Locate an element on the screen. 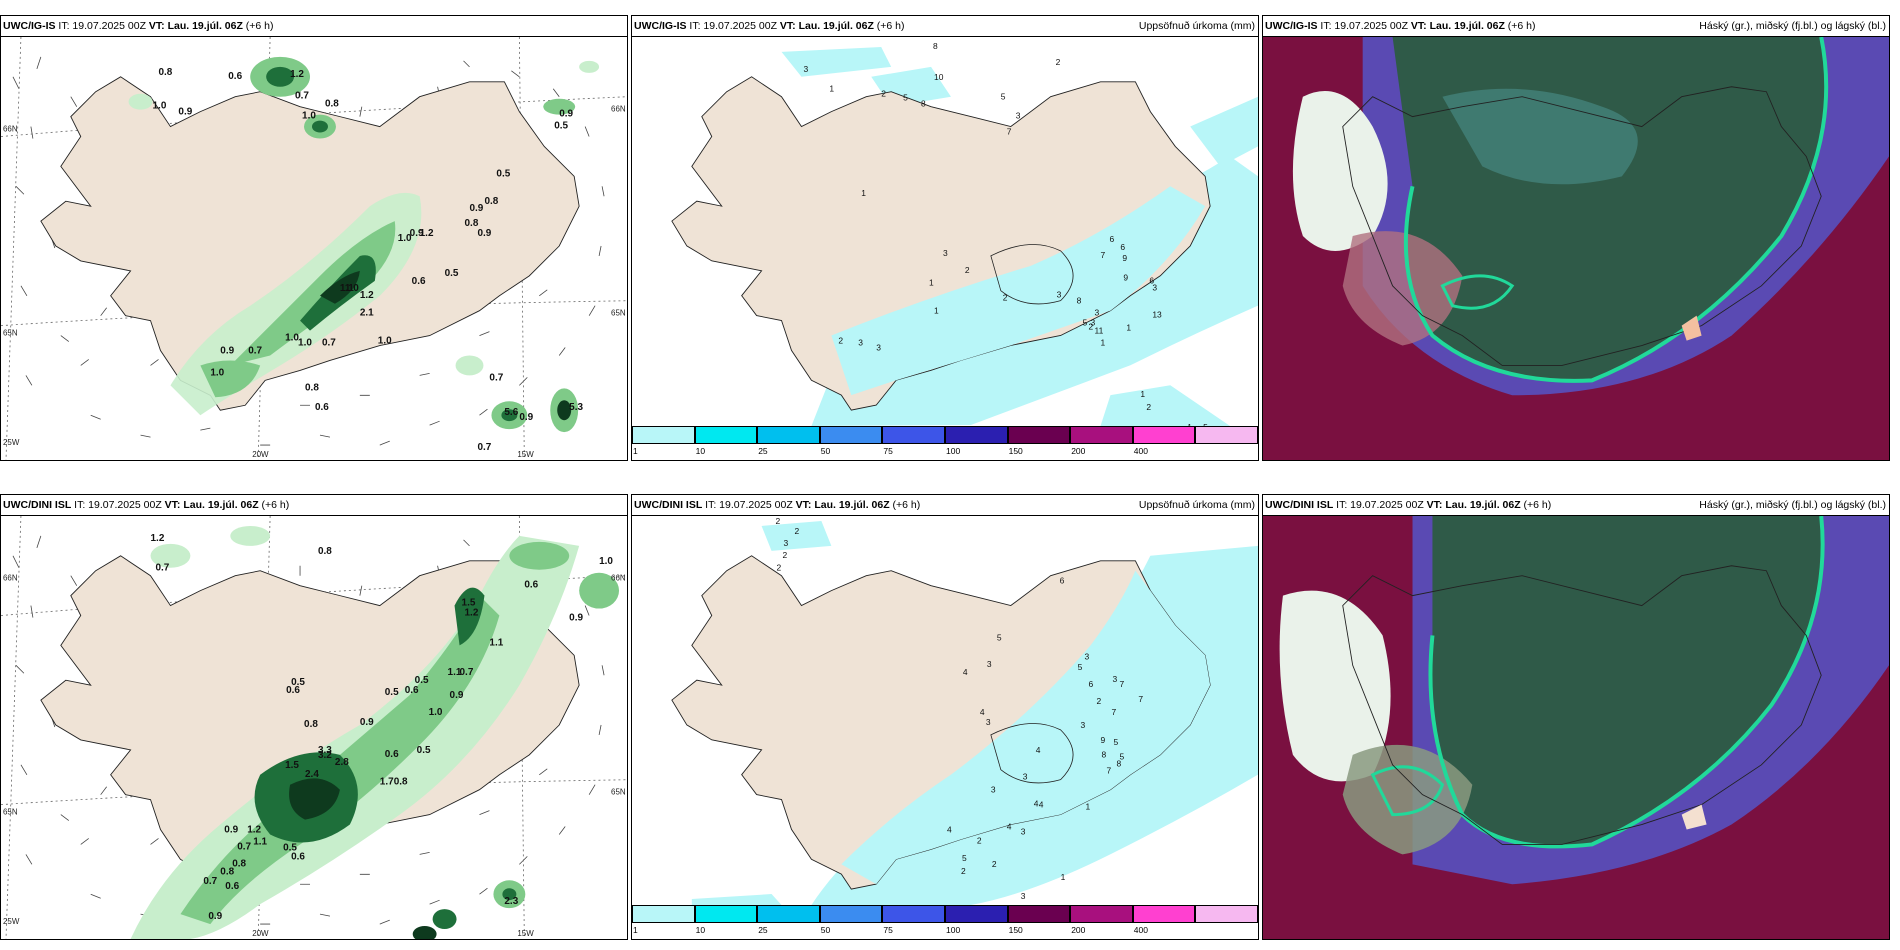 This screenshot has height=950, width=1900. value-label: 1.5 is located at coordinates (469, 603).